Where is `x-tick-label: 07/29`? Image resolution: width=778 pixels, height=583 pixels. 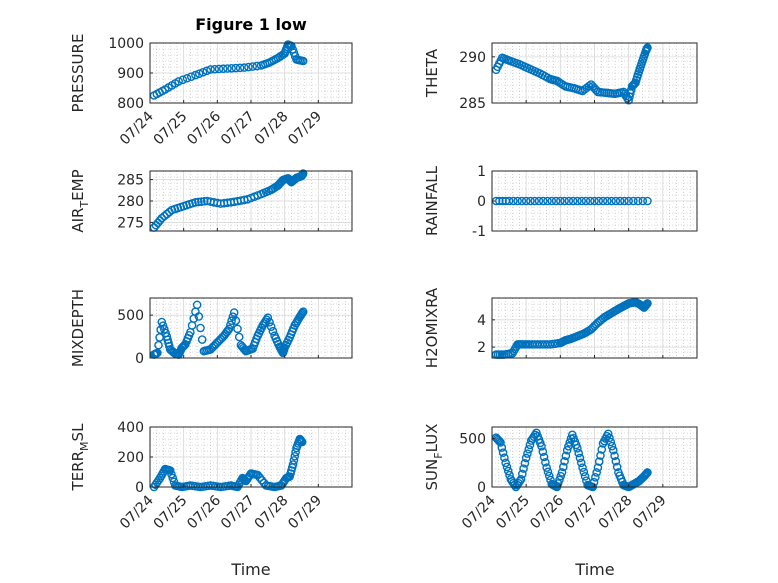
x-tick-label: 07/29 is located at coordinates (305, 129).